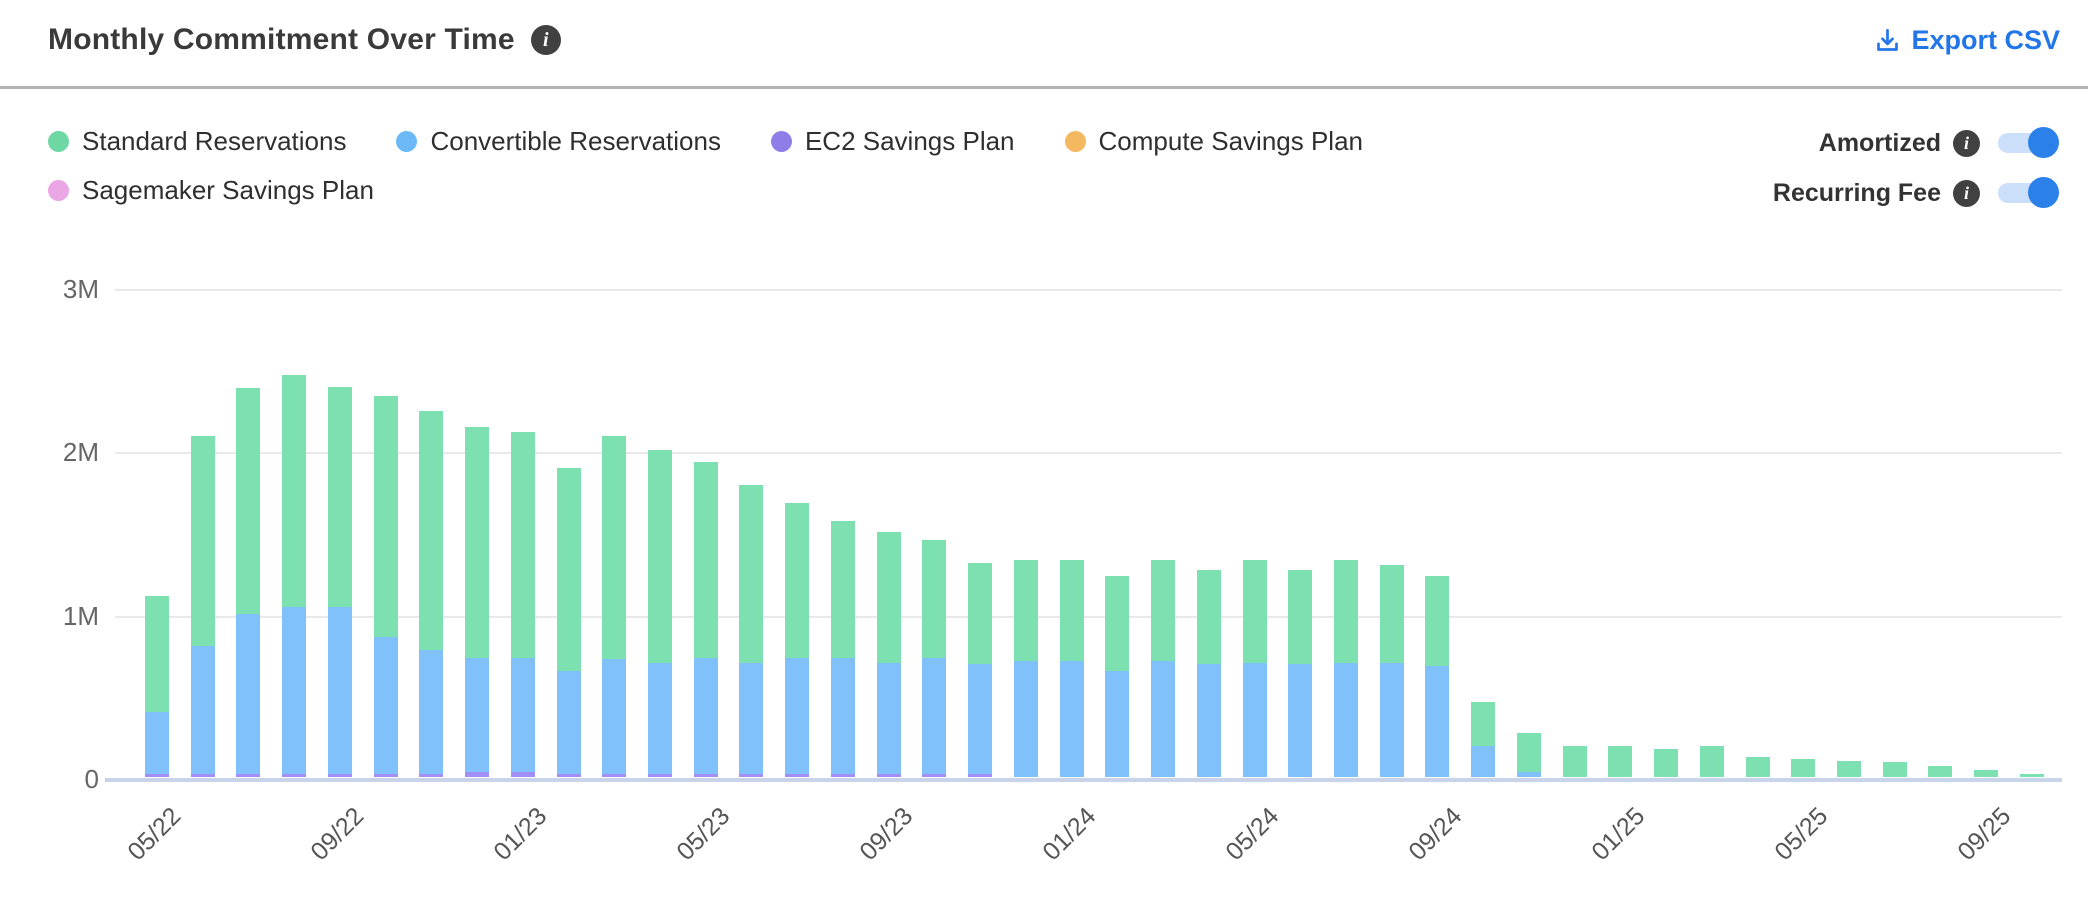 Image resolution: width=2088 pixels, height=922 pixels. Describe the element at coordinates (1757, 532) in the screenshot. I see `bar-04/25` at that location.